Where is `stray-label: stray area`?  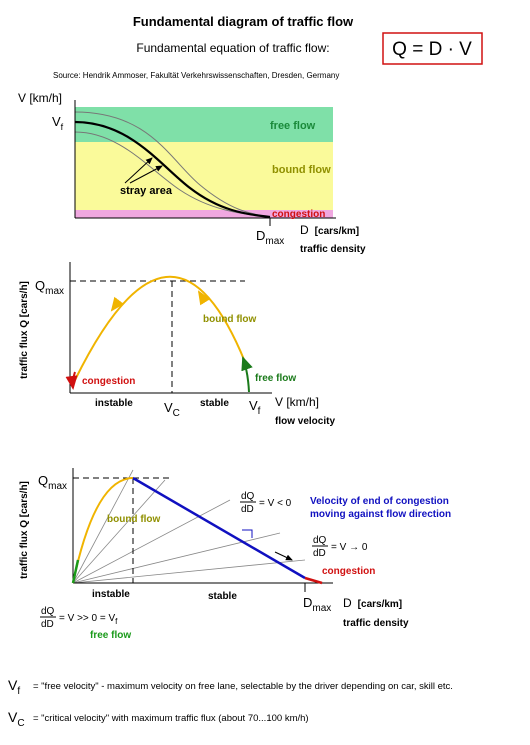 stray-label: stray area is located at coordinates (146, 191).